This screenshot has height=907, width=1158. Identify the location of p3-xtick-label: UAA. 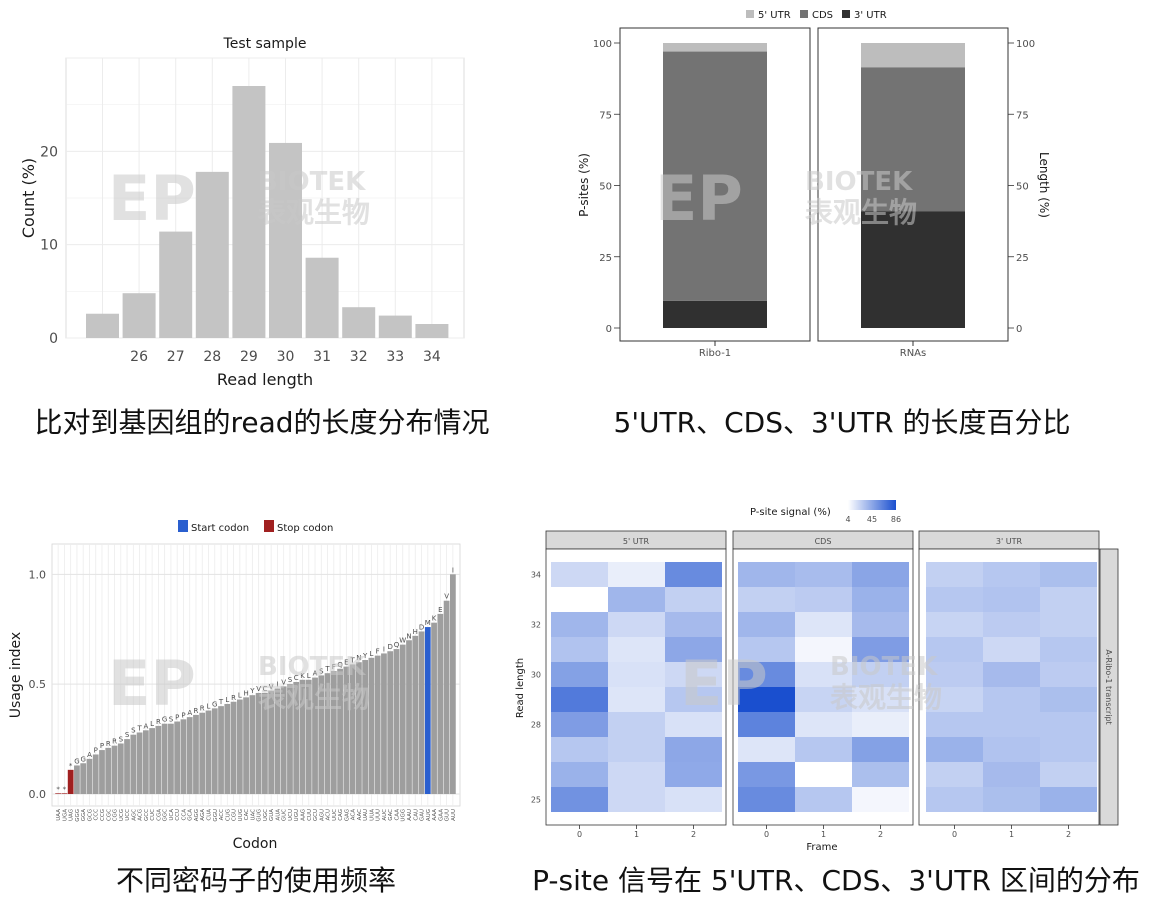
(59, 815).